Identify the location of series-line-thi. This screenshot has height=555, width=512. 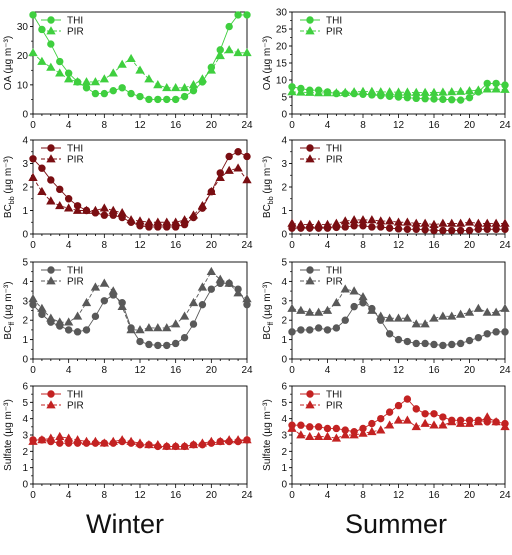
(139, 57).